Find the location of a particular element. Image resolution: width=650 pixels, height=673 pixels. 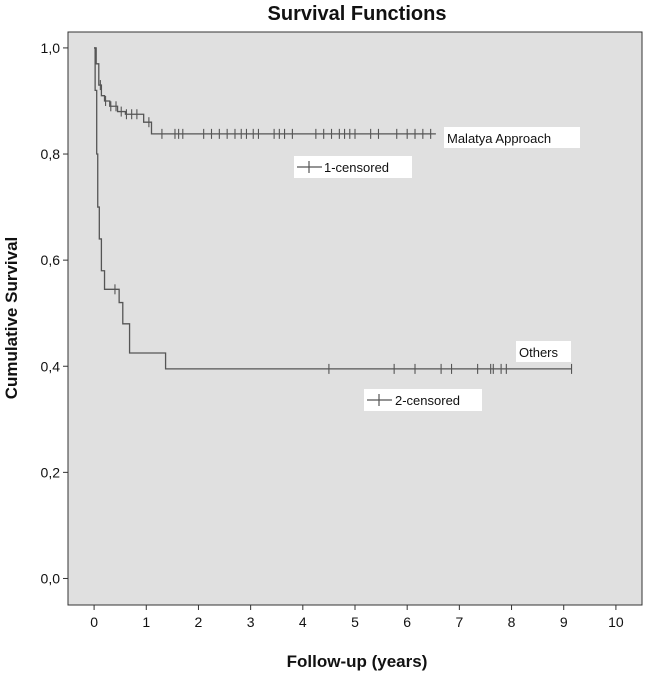

legend-2-symbol is located at coordinates (379, 400).